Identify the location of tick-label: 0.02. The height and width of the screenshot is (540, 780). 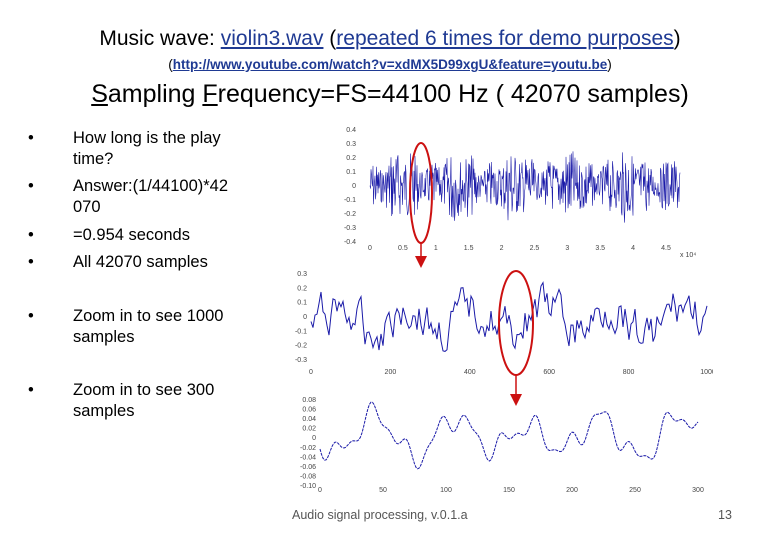
(309, 429).